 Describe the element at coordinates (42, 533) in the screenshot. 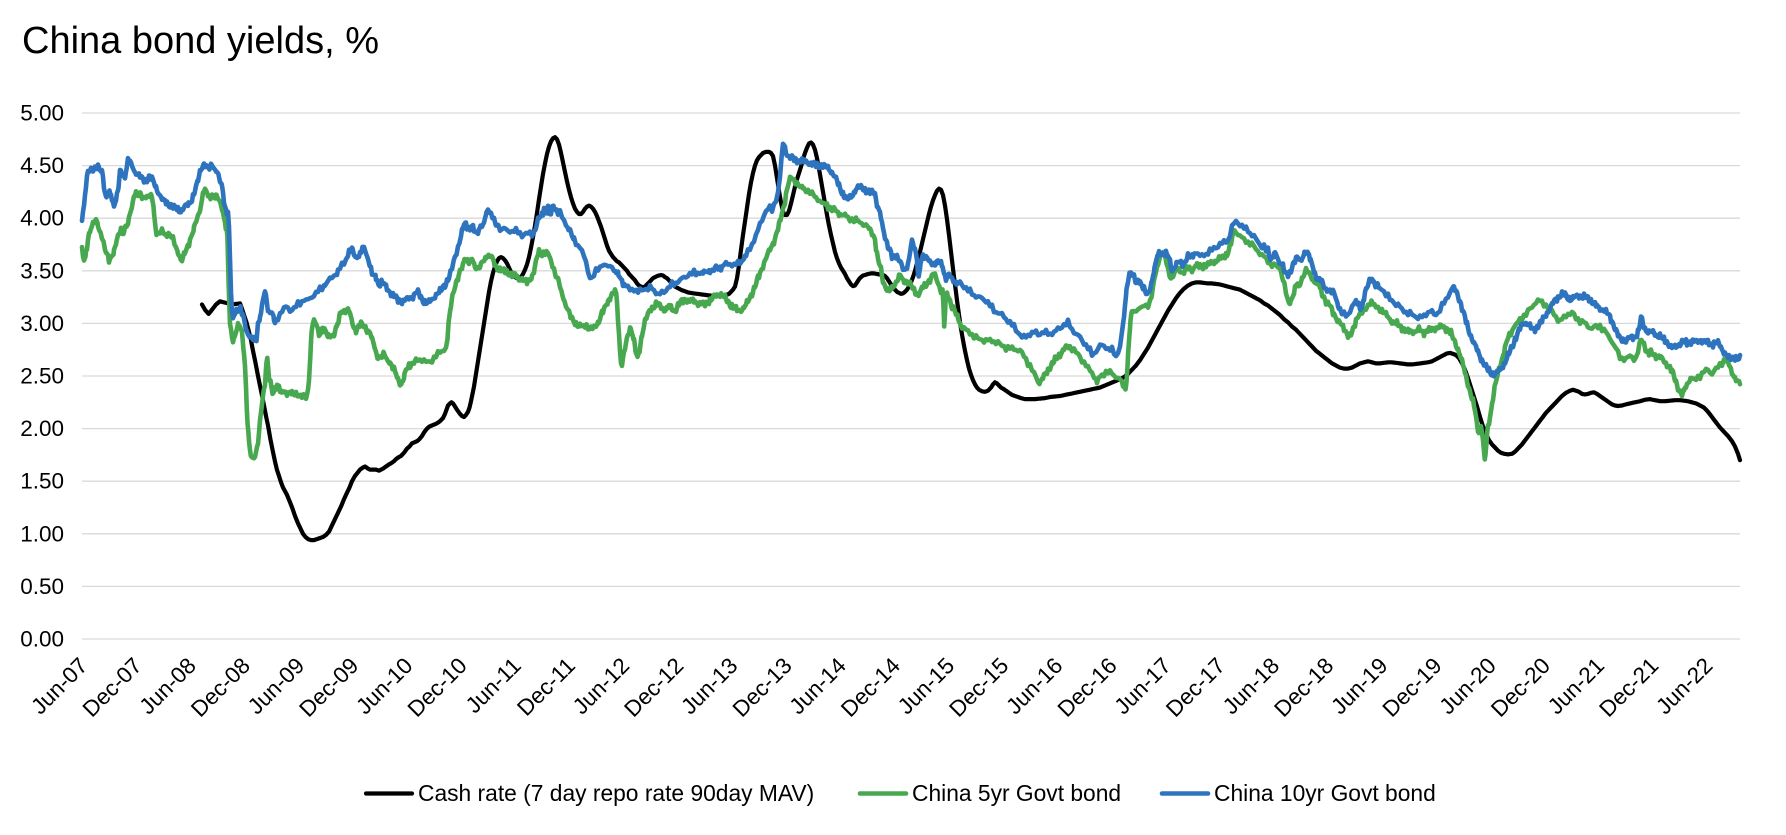

I see `svg-text: 1.00` at that location.